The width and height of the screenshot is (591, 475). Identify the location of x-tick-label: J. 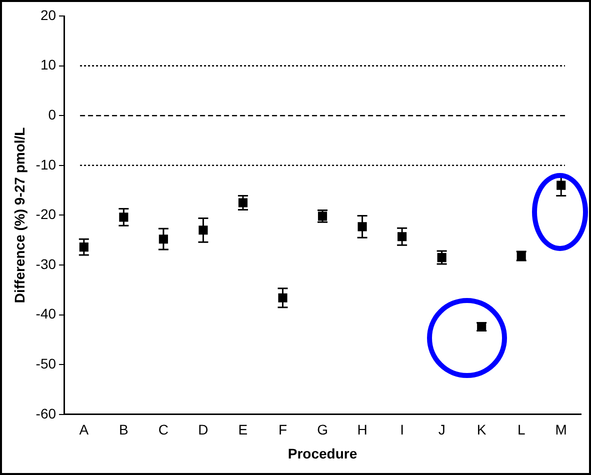
(442, 430).